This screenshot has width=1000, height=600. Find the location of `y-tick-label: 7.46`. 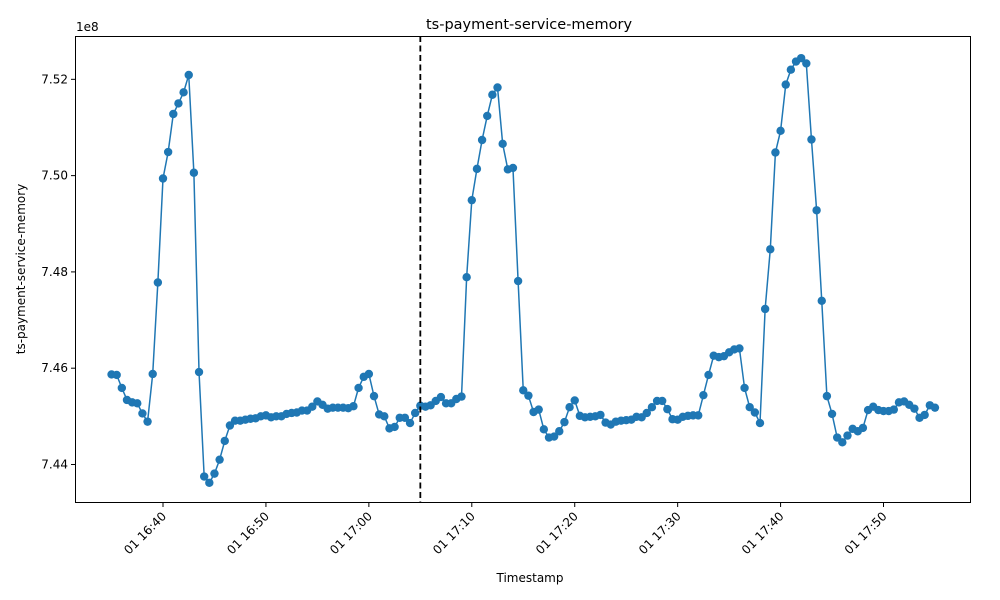

y-tick-label: 7.46 is located at coordinates (54, 368).